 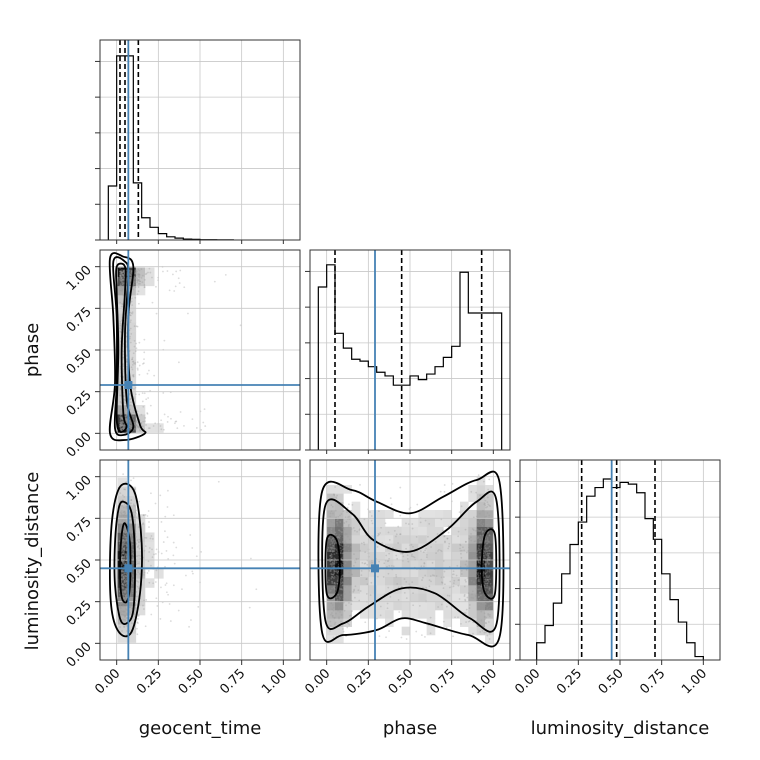 What do you see at coordinates (401, 681) in the screenshot?
I see `xtick-label-phase-2: 0.50` at bounding box center [401, 681].